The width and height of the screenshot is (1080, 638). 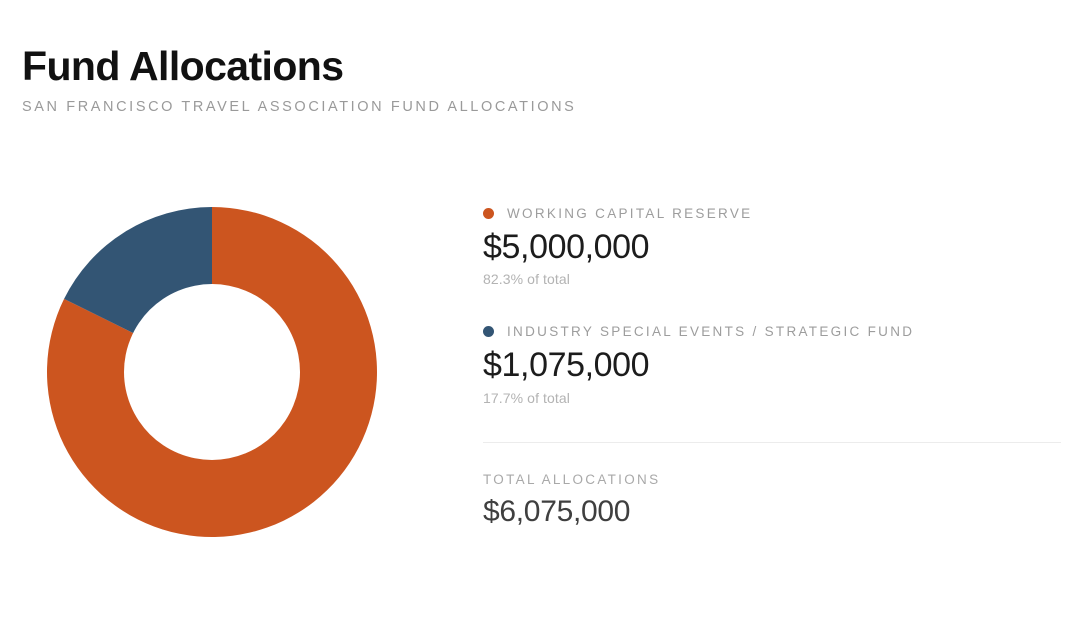 What do you see at coordinates (711, 332) in the screenshot?
I see `legend-item-label: INDUSTRY SPECIAL EVENTS / STRATEGIC FUND` at bounding box center [711, 332].